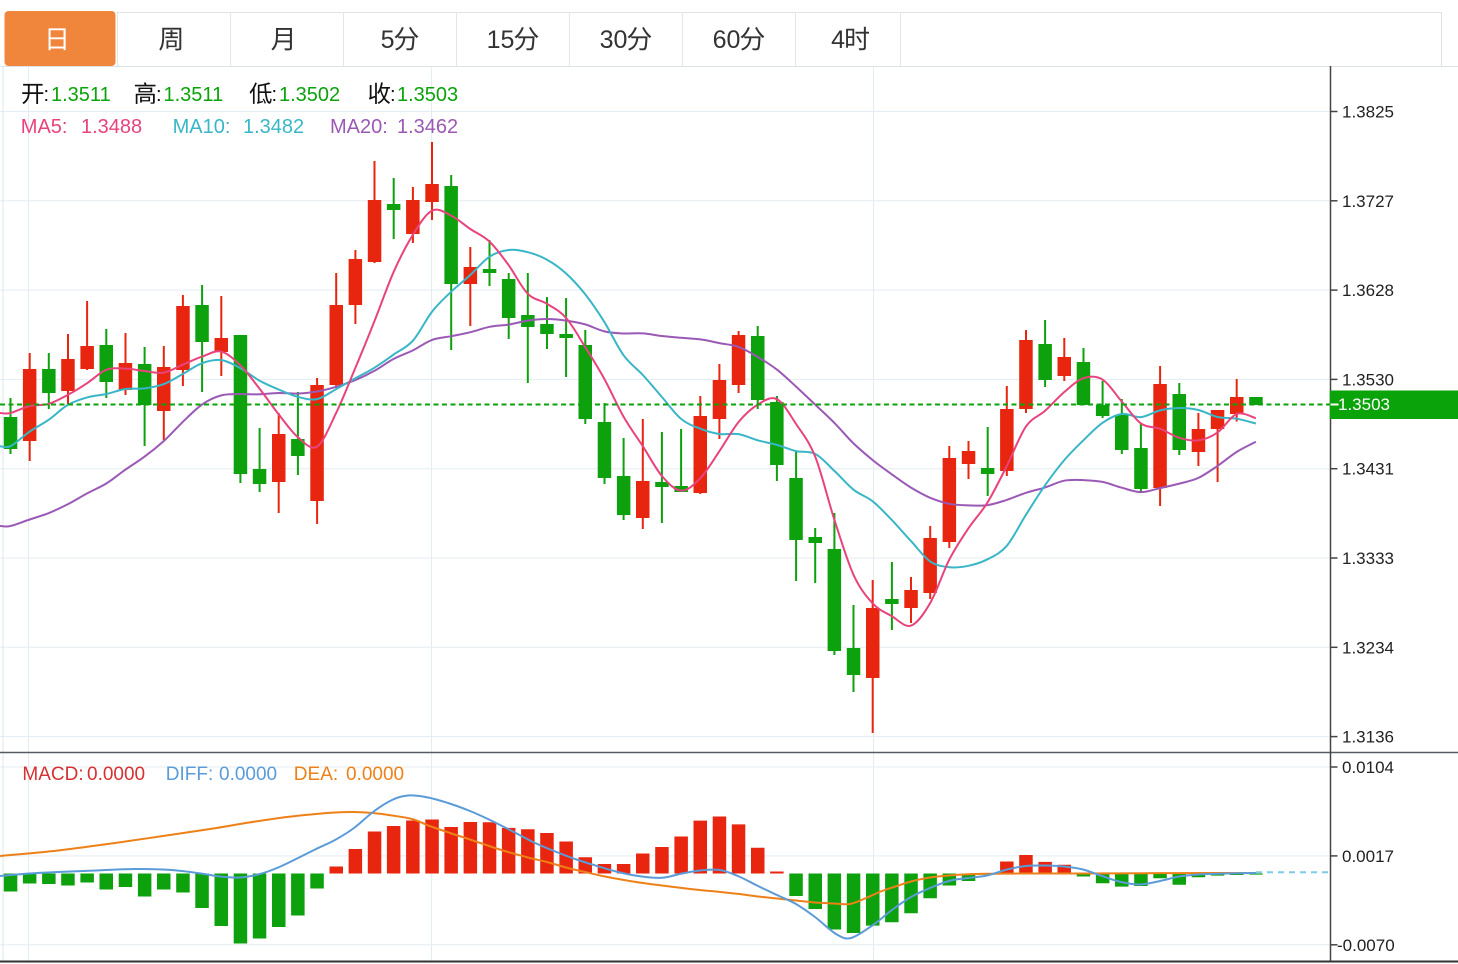 The image size is (1458, 964). What do you see at coordinates (727, 40) in the screenshot?
I see `svg-text: 60` at bounding box center [727, 40].